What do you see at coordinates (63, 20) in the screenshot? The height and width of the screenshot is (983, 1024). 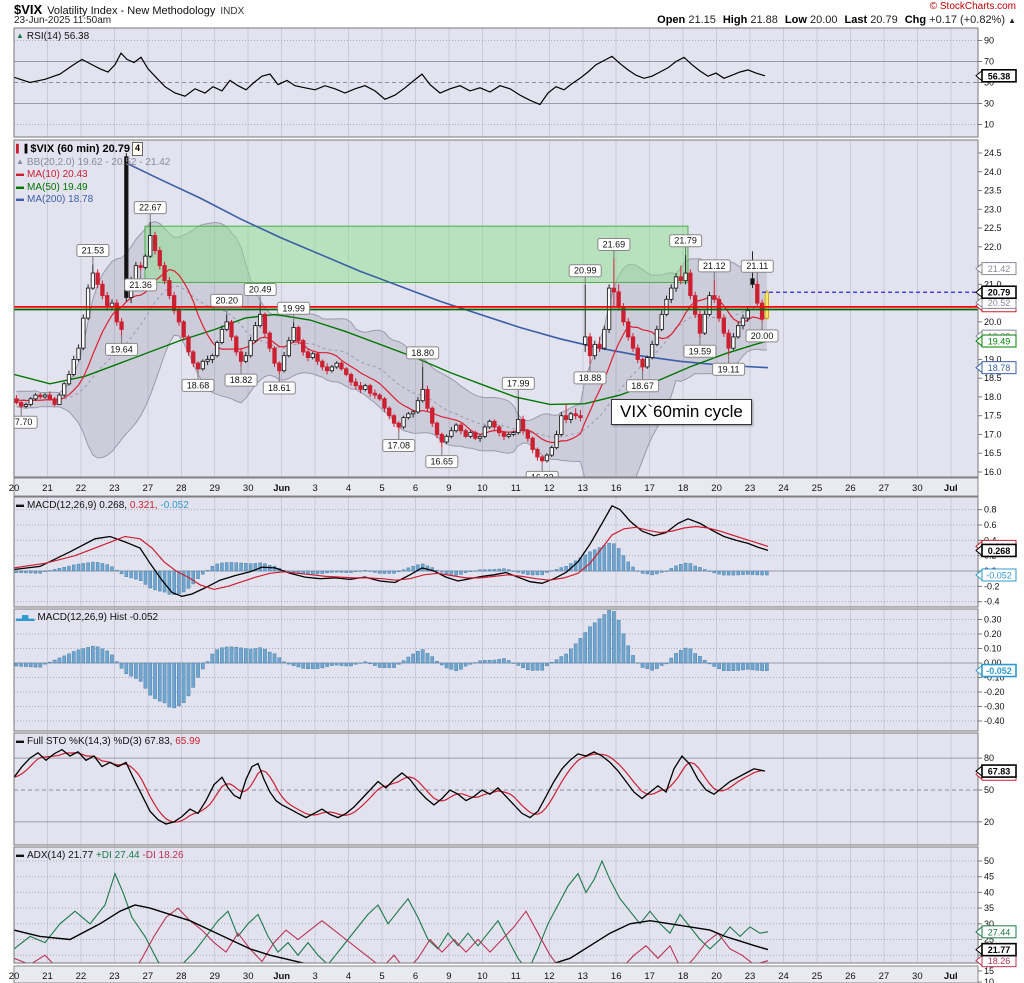 I see `chart-datetime: 23-Jun-2025 11:50am` at bounding box center [63, 20].